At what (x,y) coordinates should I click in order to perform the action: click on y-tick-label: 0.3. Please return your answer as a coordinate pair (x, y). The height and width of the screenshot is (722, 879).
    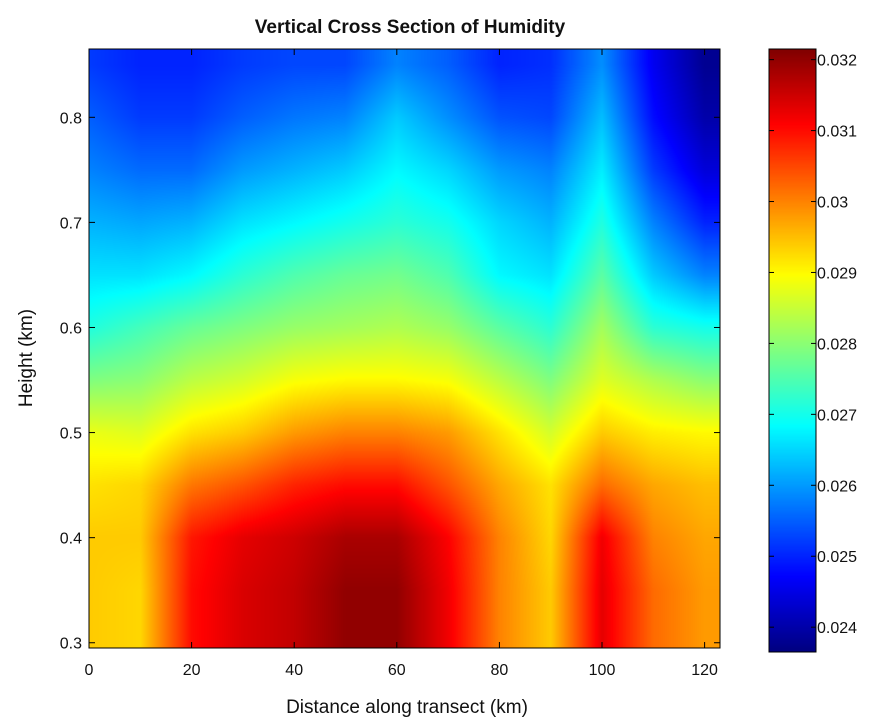
    Looking at the image, I should click on (71, 644).